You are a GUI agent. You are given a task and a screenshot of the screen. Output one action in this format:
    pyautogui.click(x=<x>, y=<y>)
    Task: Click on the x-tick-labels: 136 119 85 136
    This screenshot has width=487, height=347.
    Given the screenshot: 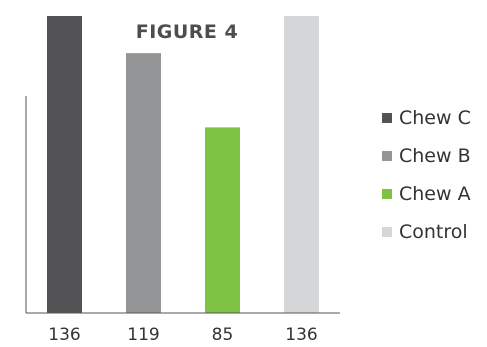 What is the action you would take?
    pyautogui.click(x=182, y=335)
    